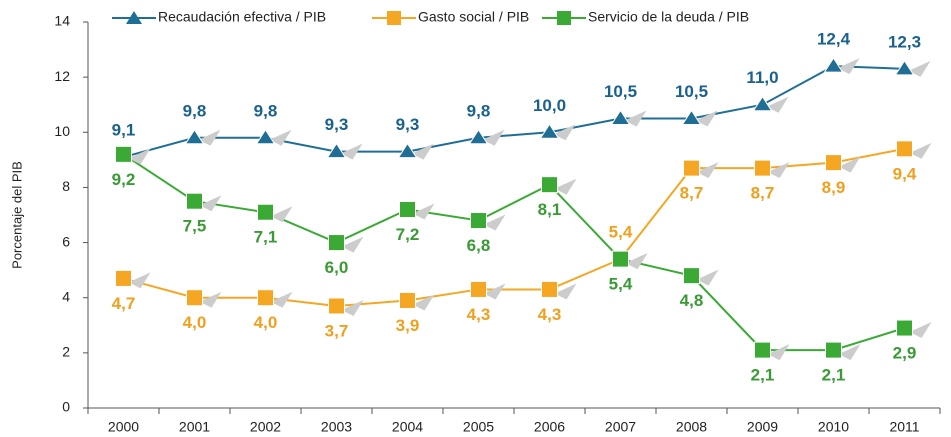 The width and height of the screenshot is (951, 437). I want to click on x-tick-label: 2010, so click(833, 427).